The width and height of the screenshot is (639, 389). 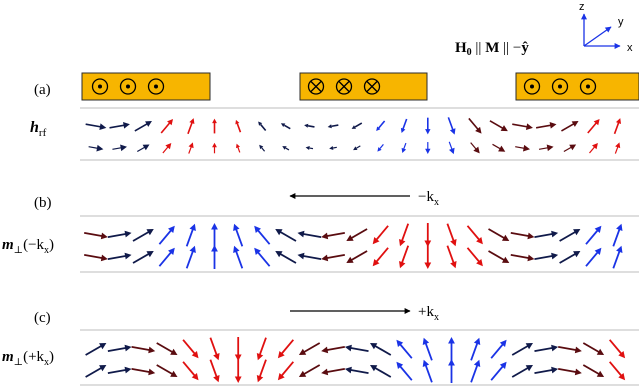 I want to click on m-minus-close: ), so click(x=51, y=245).